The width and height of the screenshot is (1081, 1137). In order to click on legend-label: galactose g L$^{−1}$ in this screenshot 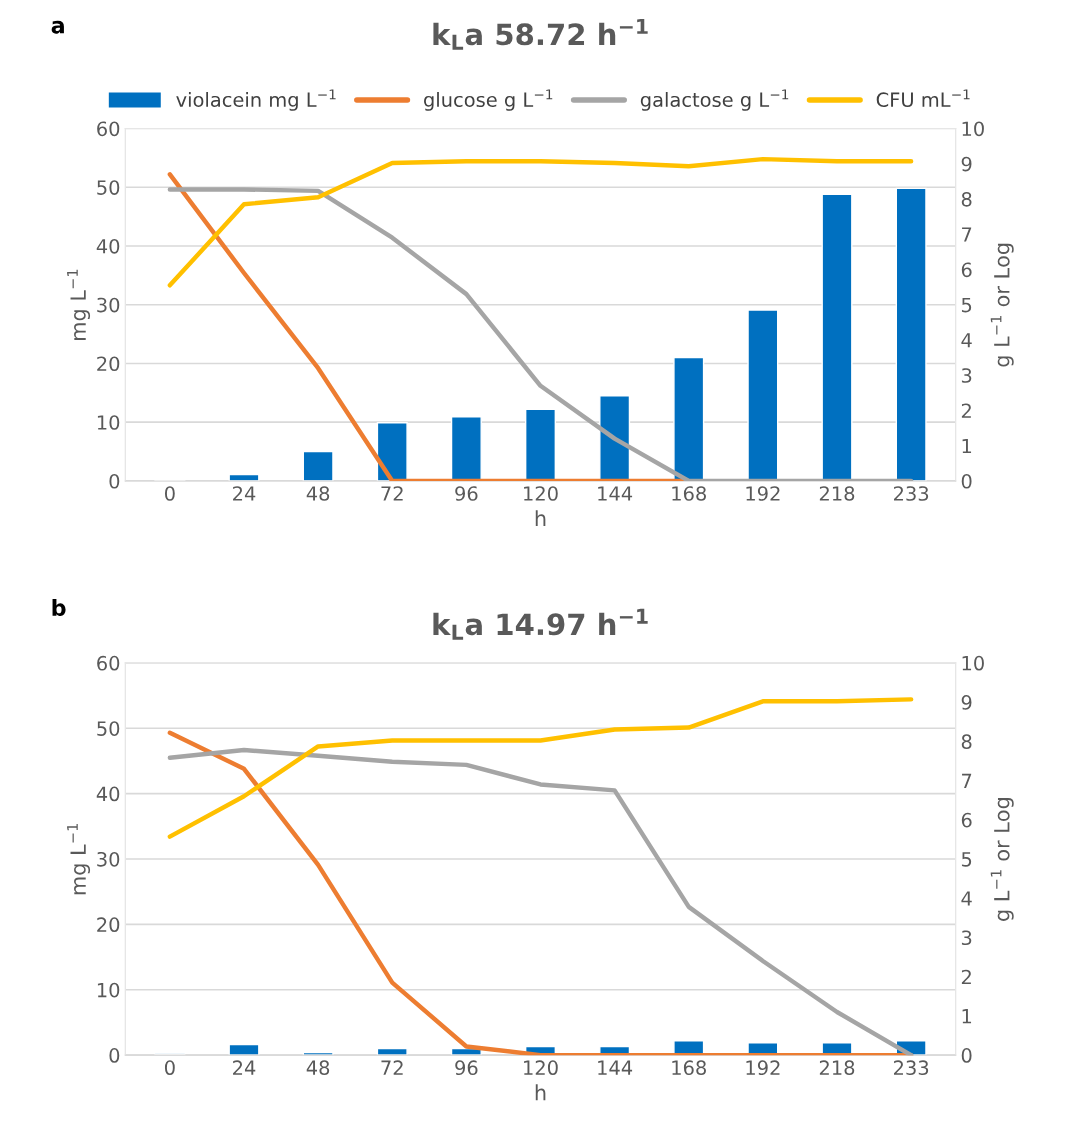, I will do `click(714, 100)`.